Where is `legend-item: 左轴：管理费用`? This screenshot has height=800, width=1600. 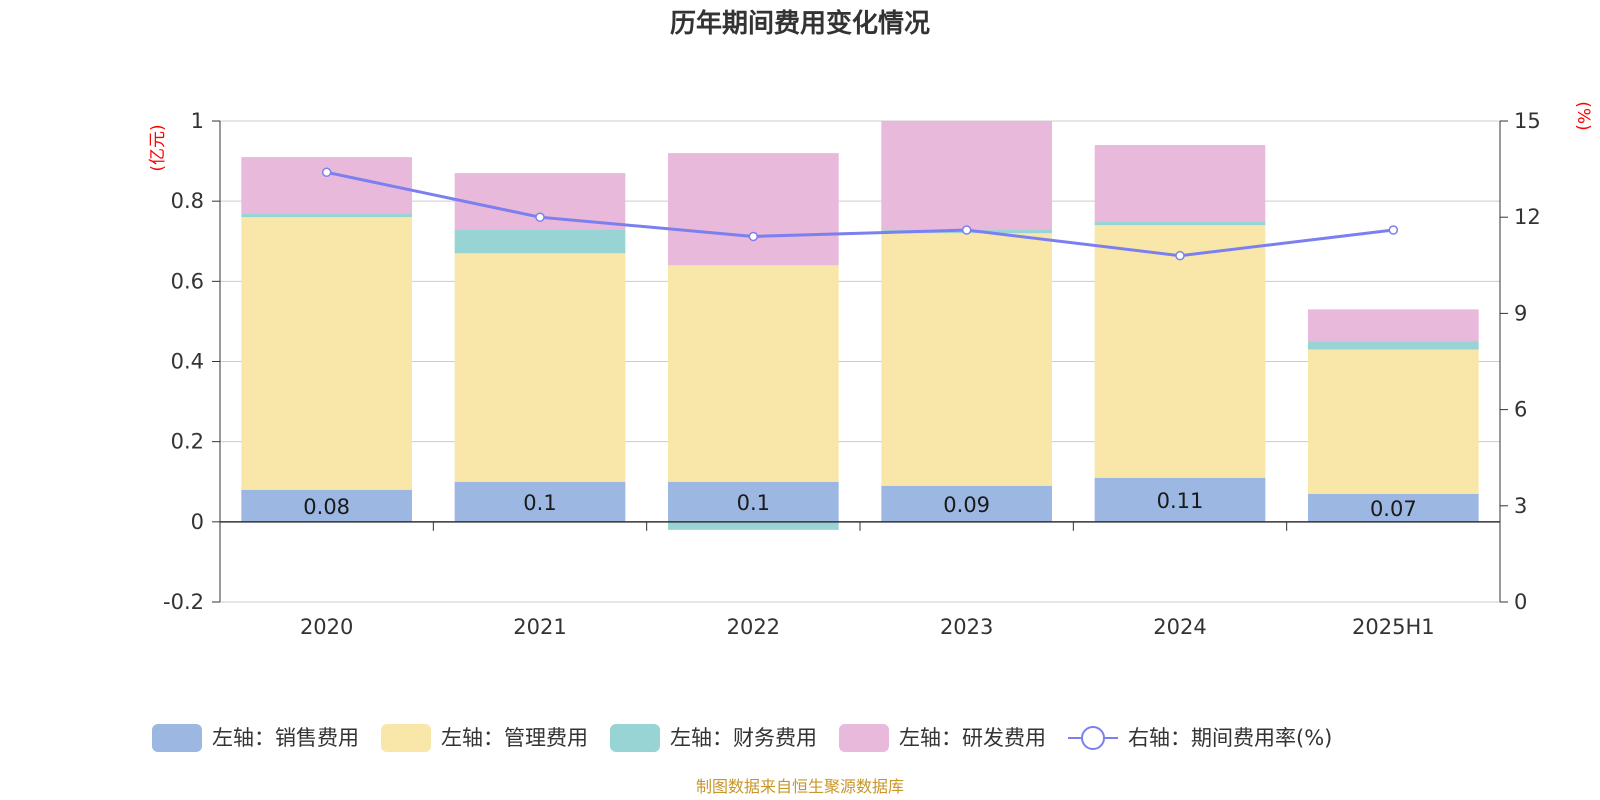 legend-item: 左轴：管理费用 is located at coordinates (484, 738).